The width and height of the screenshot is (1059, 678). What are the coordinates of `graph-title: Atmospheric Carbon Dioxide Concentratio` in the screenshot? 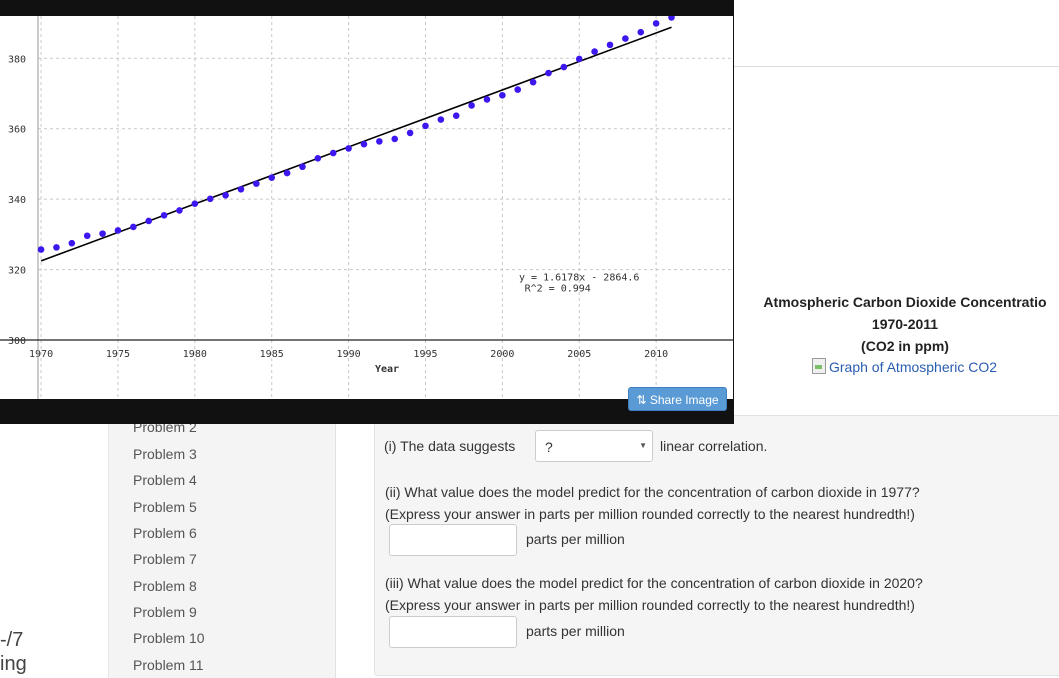 It's located at (905, 302).